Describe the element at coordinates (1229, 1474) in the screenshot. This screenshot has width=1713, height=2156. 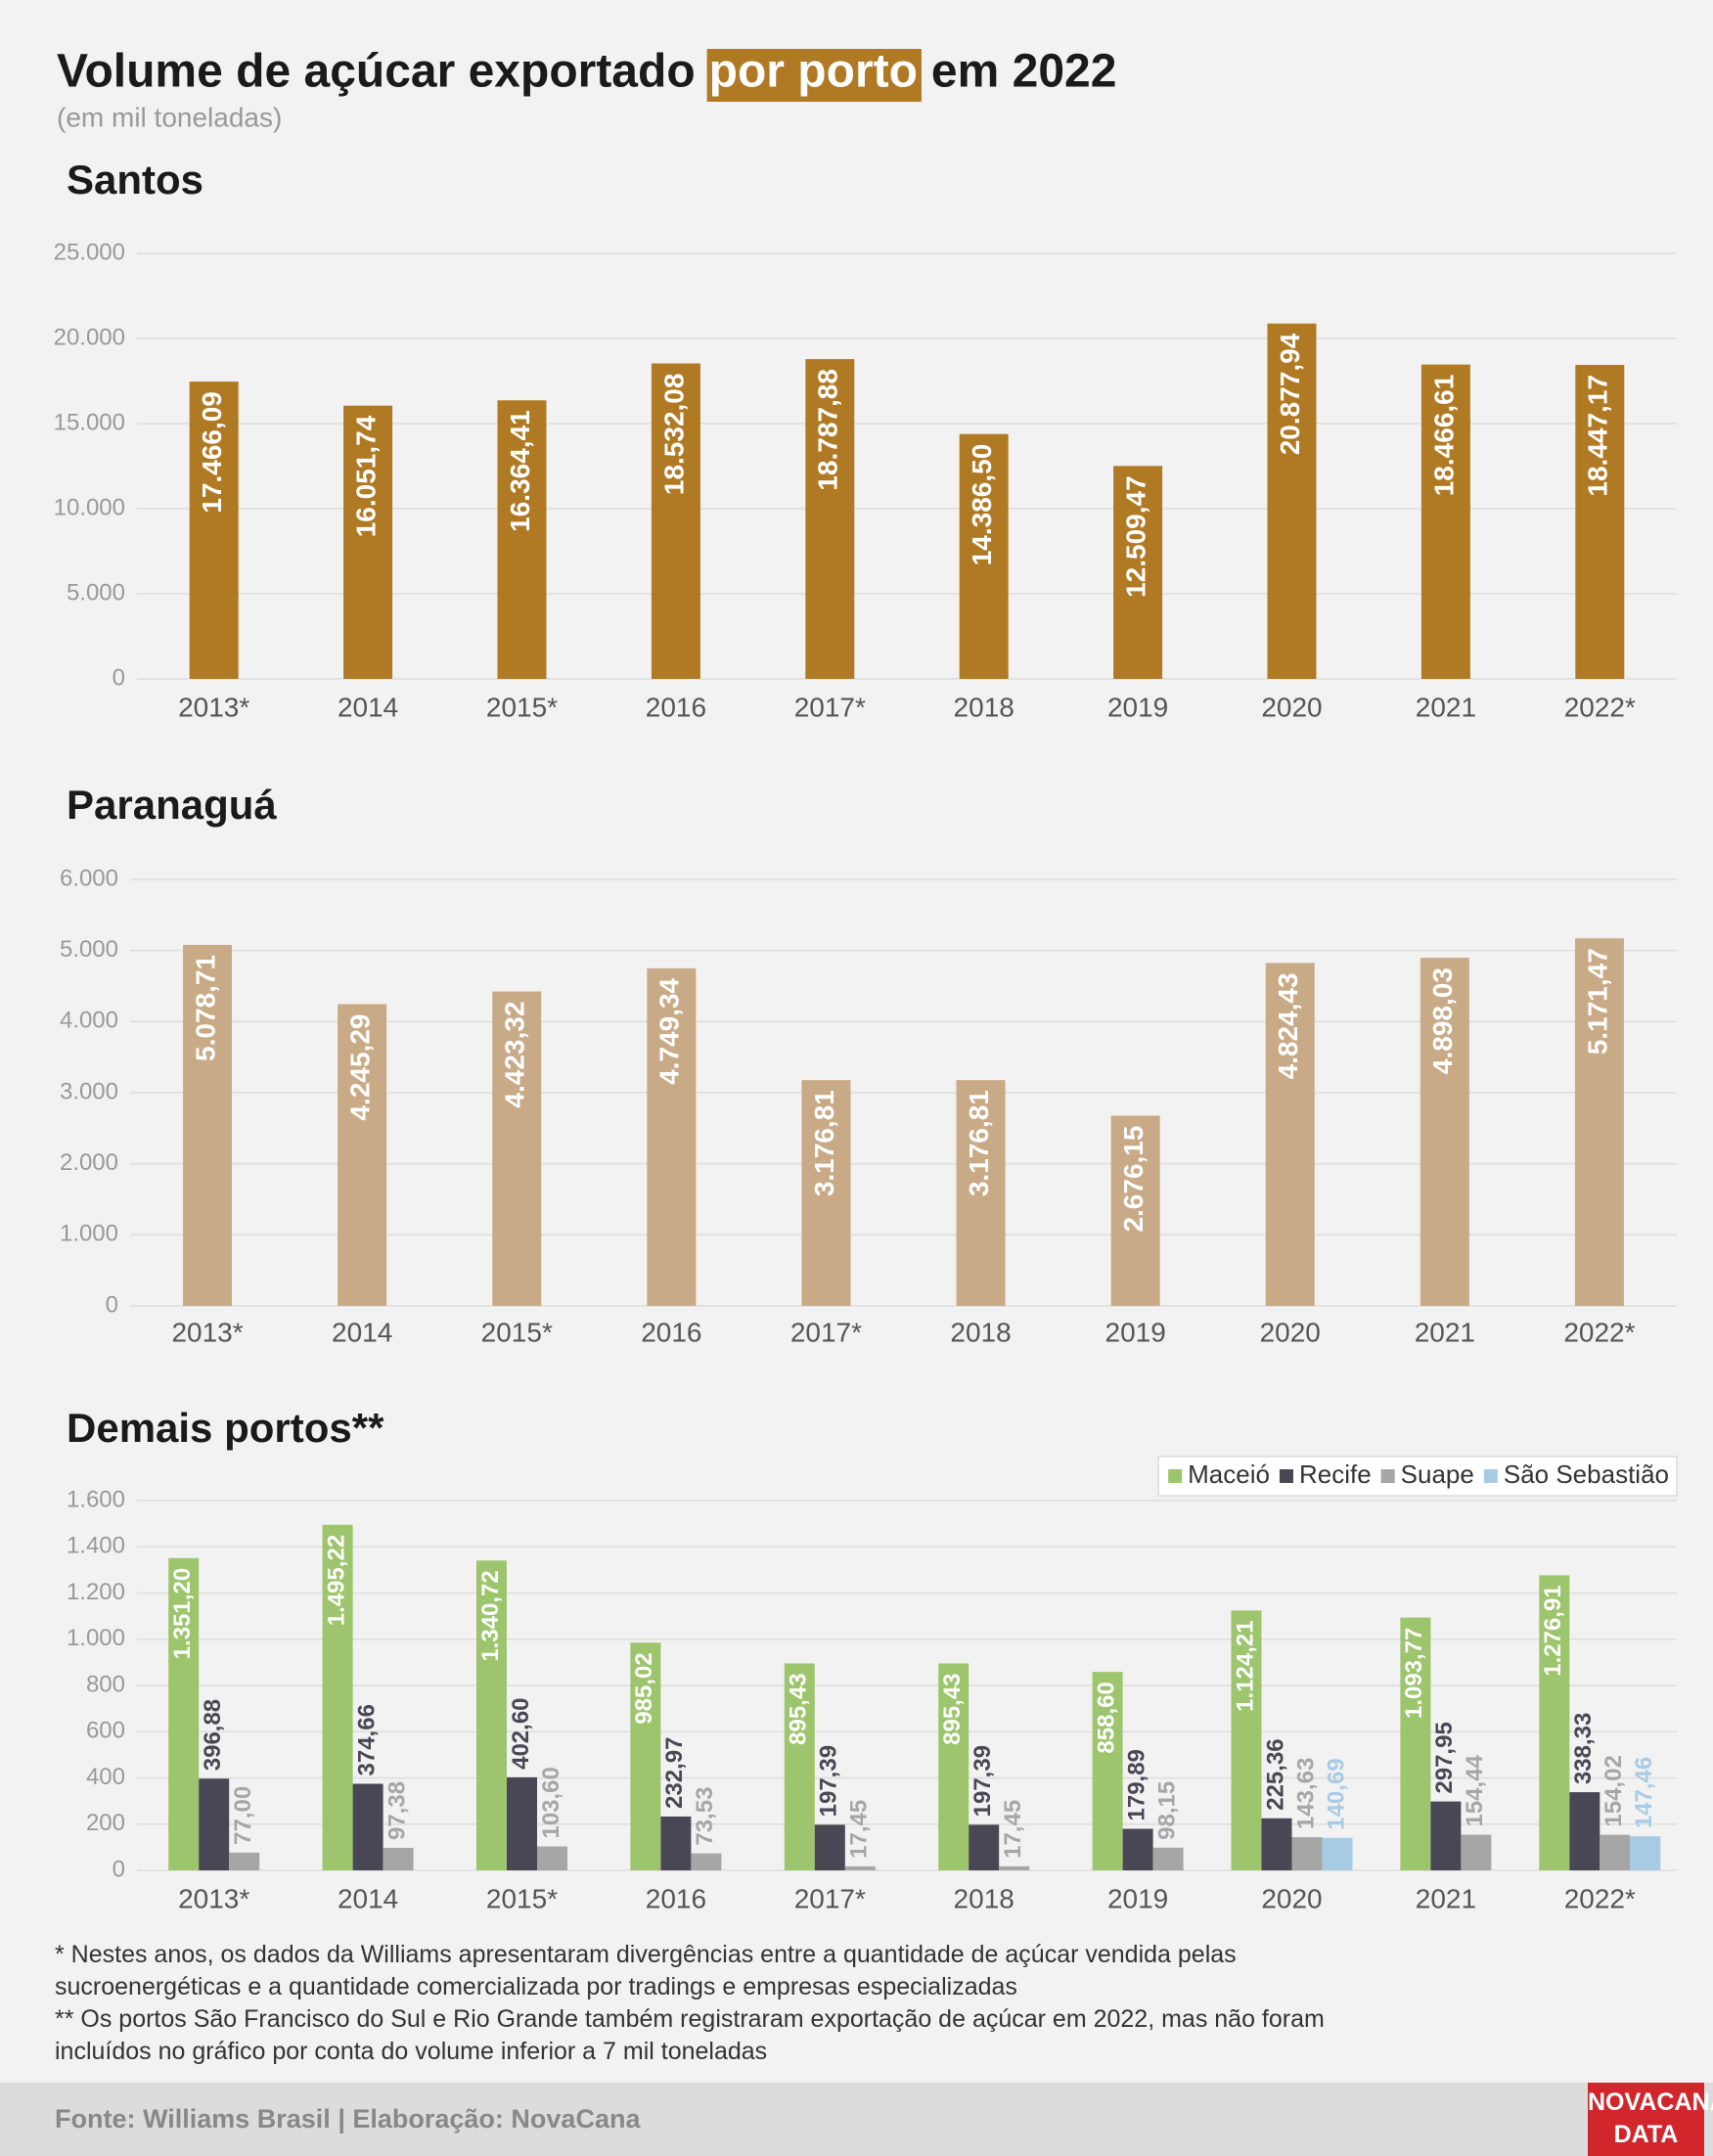
I see `legend-label: Maceió` at that location.